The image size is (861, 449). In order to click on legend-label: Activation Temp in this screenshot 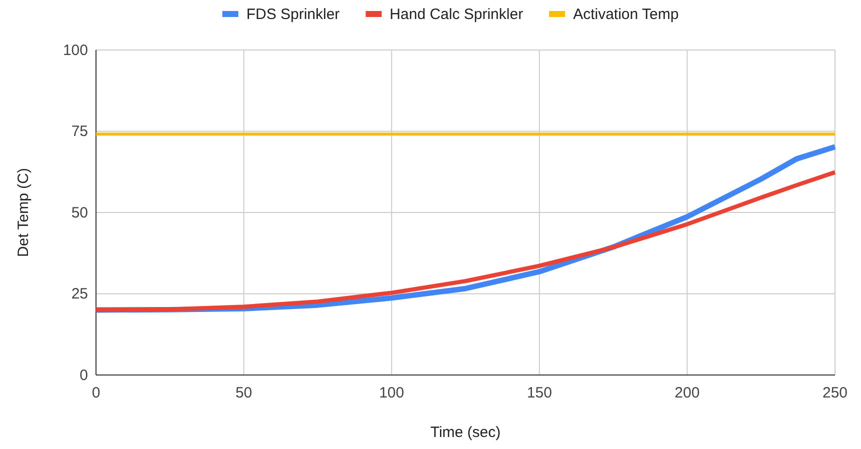, I will do `click(626, 14)`.